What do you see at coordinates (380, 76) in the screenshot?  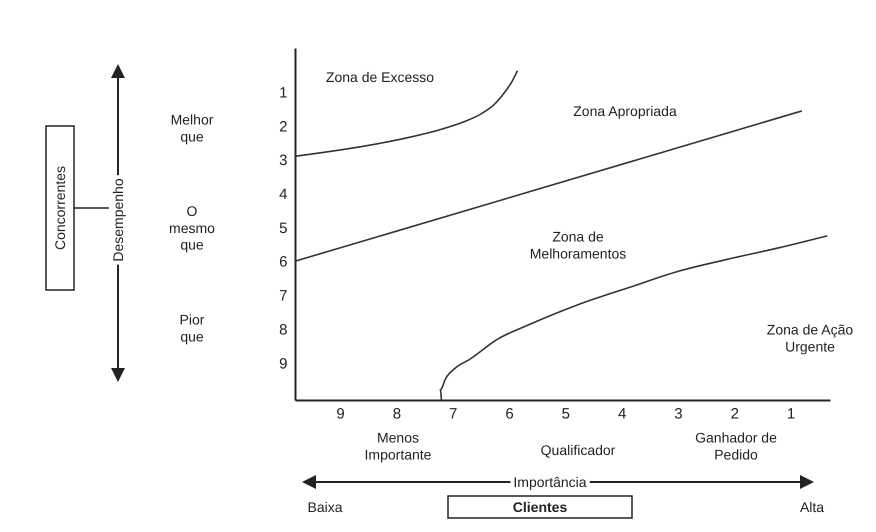 I see `annotation: Zona de Excesso` at bounding box center [380, 76].